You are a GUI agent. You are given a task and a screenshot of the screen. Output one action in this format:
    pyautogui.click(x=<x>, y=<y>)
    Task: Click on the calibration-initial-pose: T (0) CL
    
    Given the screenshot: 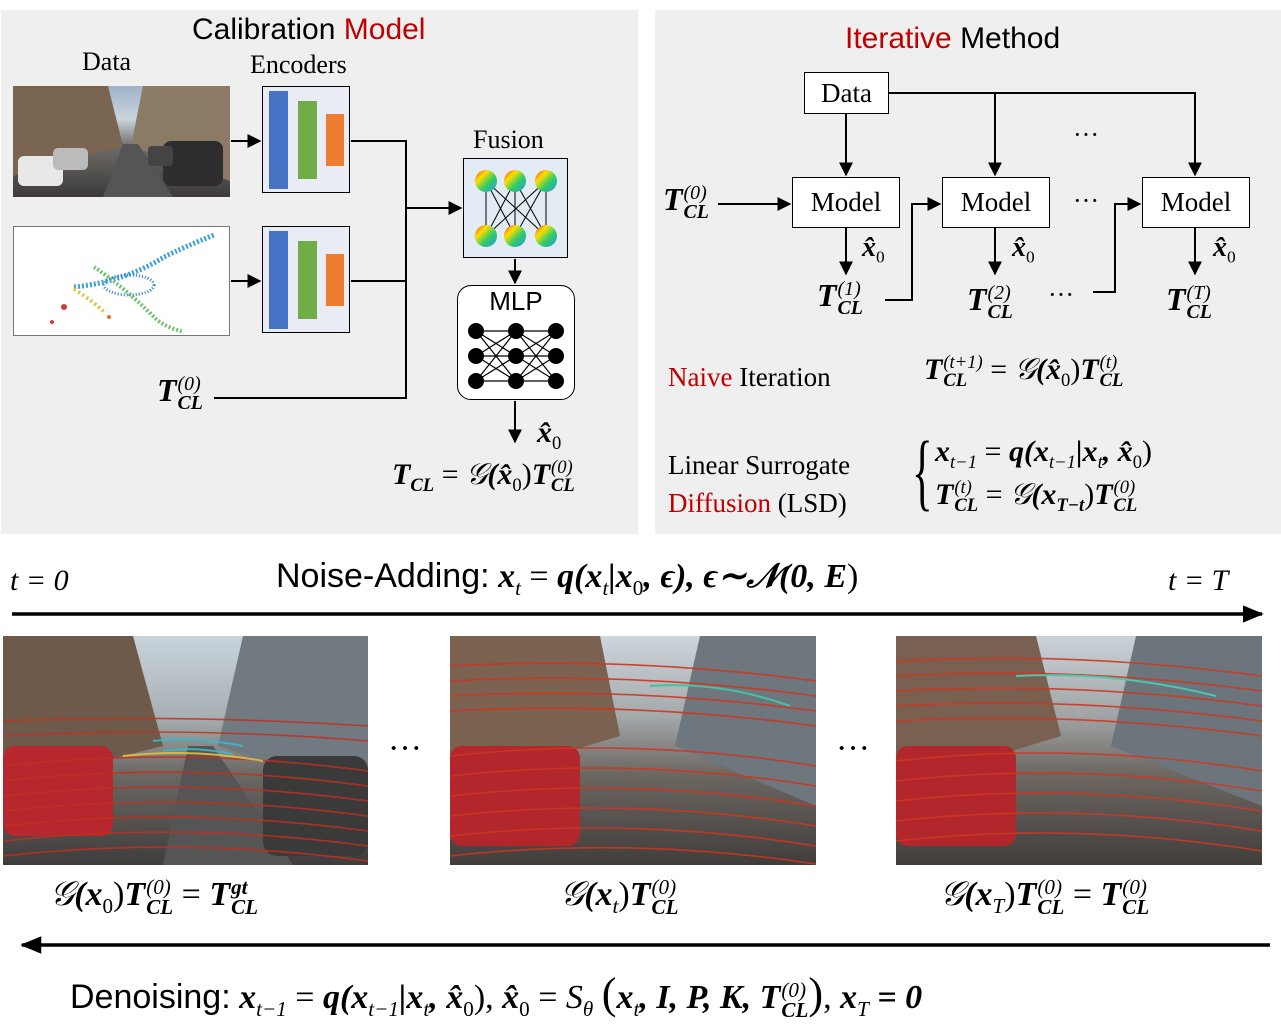 What is the action you would take?
    pyautogui.click(x=180, y=393)
    